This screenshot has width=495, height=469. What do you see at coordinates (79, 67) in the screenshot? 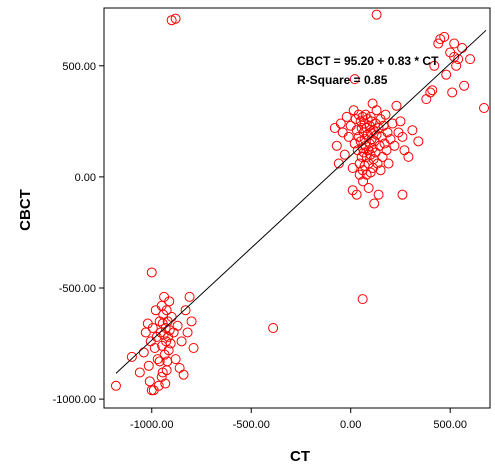
I see `y-tick-label: 500.00` at bounding box center [79, 67].